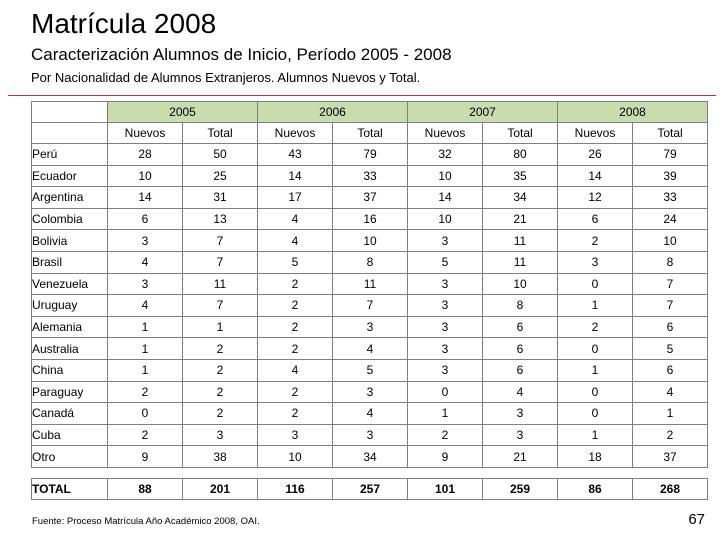 The image size is (720, 540). Describe the element at coordinates (69, 240) in the screenshot. I see `country-name-cell: Bolivia` at that location.